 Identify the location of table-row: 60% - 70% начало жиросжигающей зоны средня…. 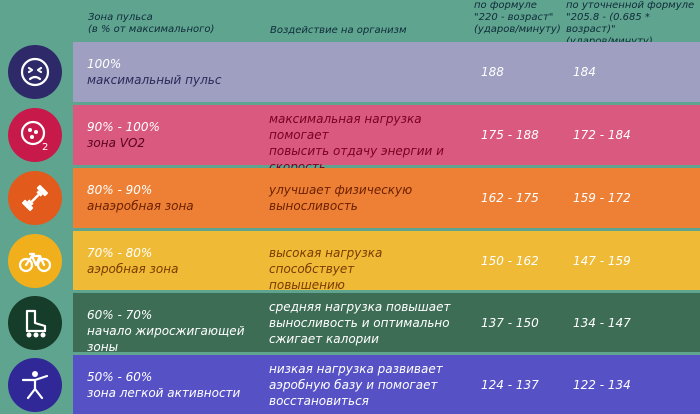
(386, 324).